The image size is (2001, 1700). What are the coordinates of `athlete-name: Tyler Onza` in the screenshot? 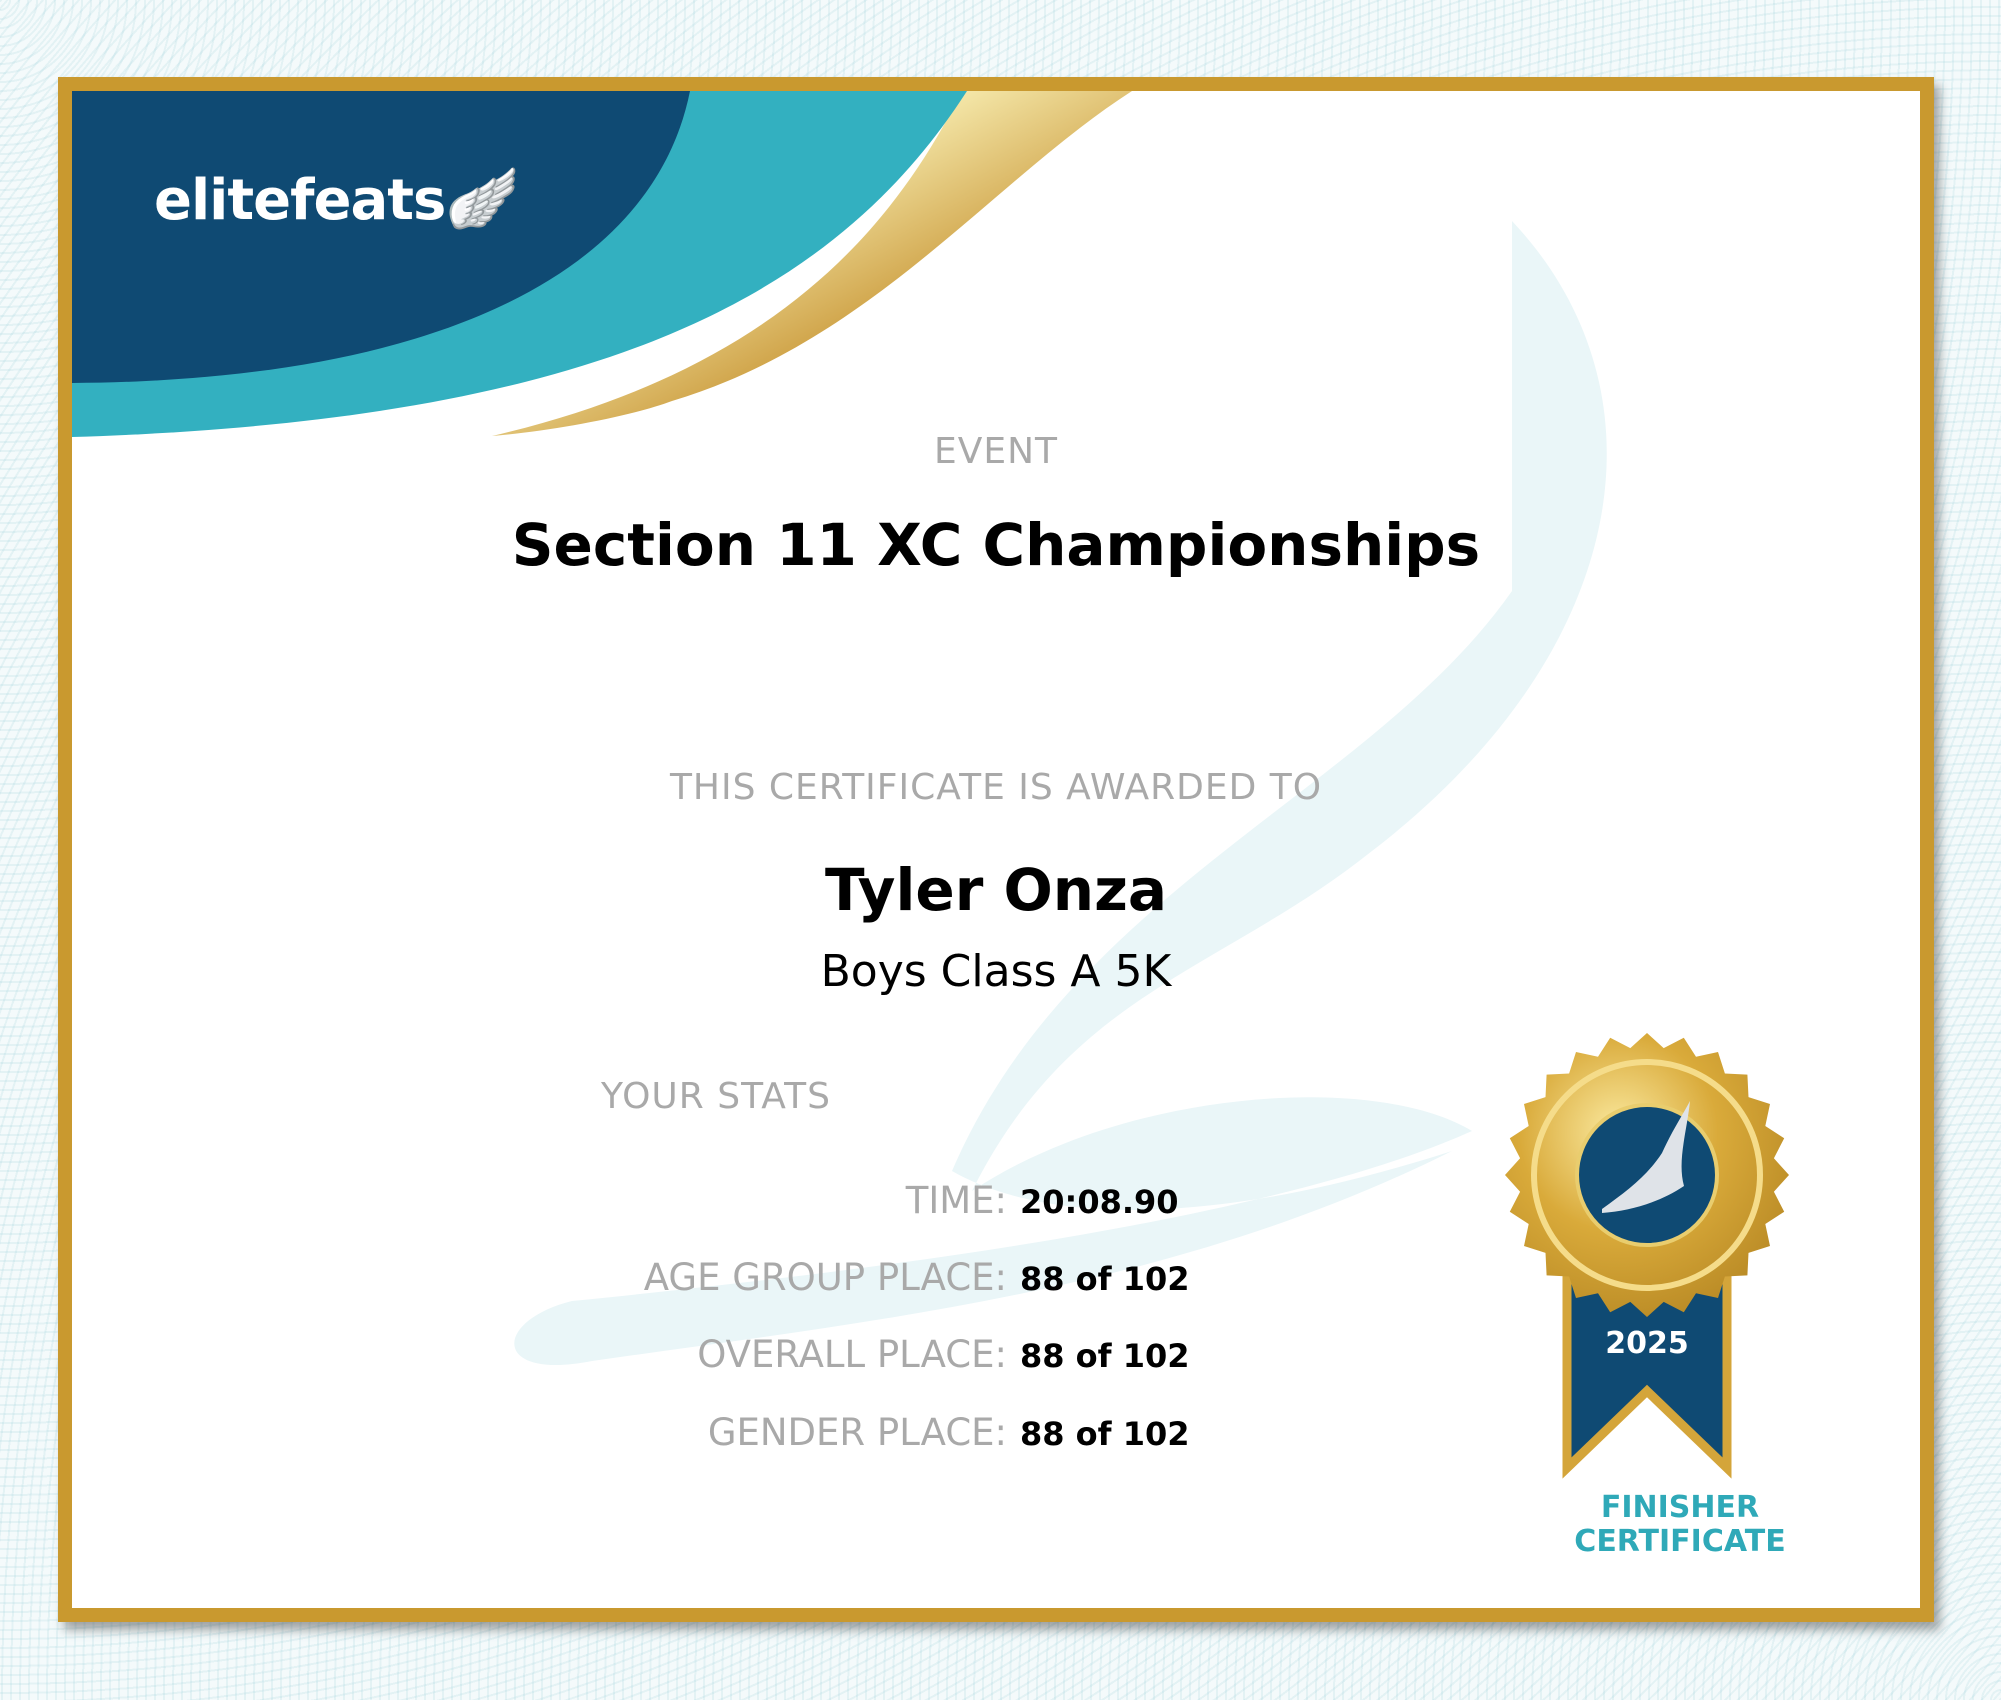 It's located at (996, 890).